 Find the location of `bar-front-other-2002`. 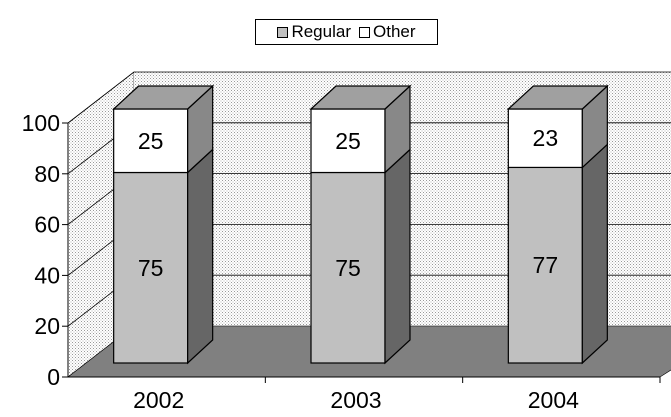

bar-front-other-2002 is located at coordinates (151, 141).